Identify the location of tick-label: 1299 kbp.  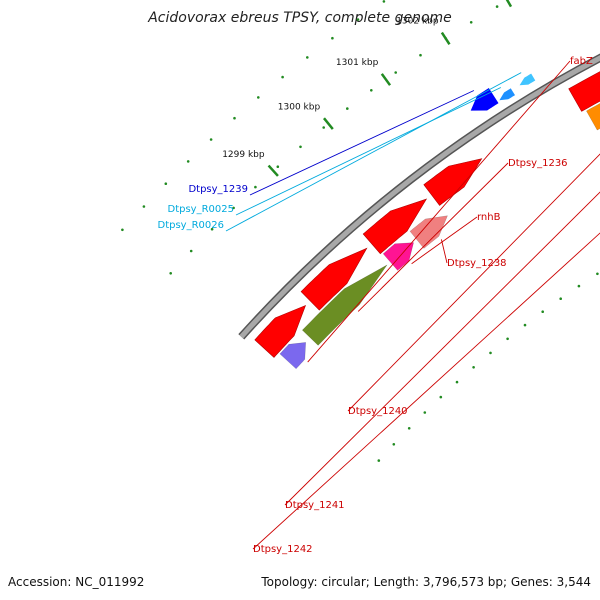
(243, 155).